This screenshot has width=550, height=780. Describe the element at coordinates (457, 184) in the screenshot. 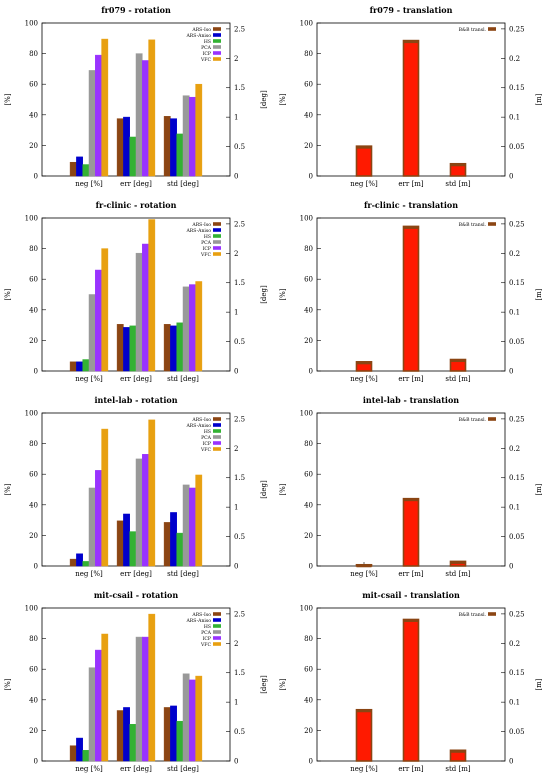

I see `x-tick-label: std [m]` at that location.